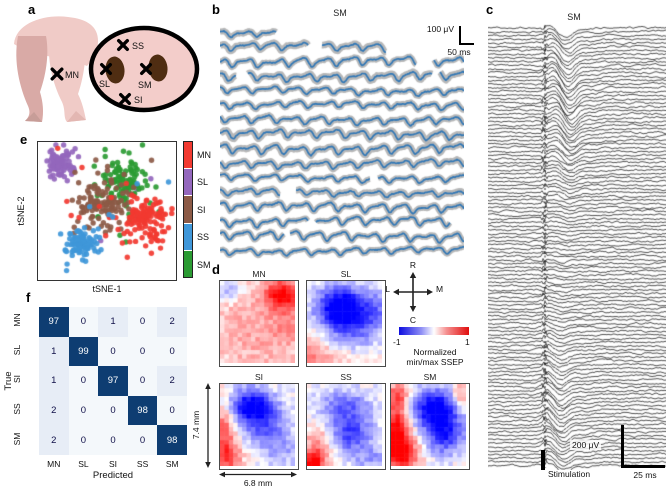 This screenshot has width=669, height=489. I want to click on confusion-cell-SM-SI: 0, so click(113, 440).